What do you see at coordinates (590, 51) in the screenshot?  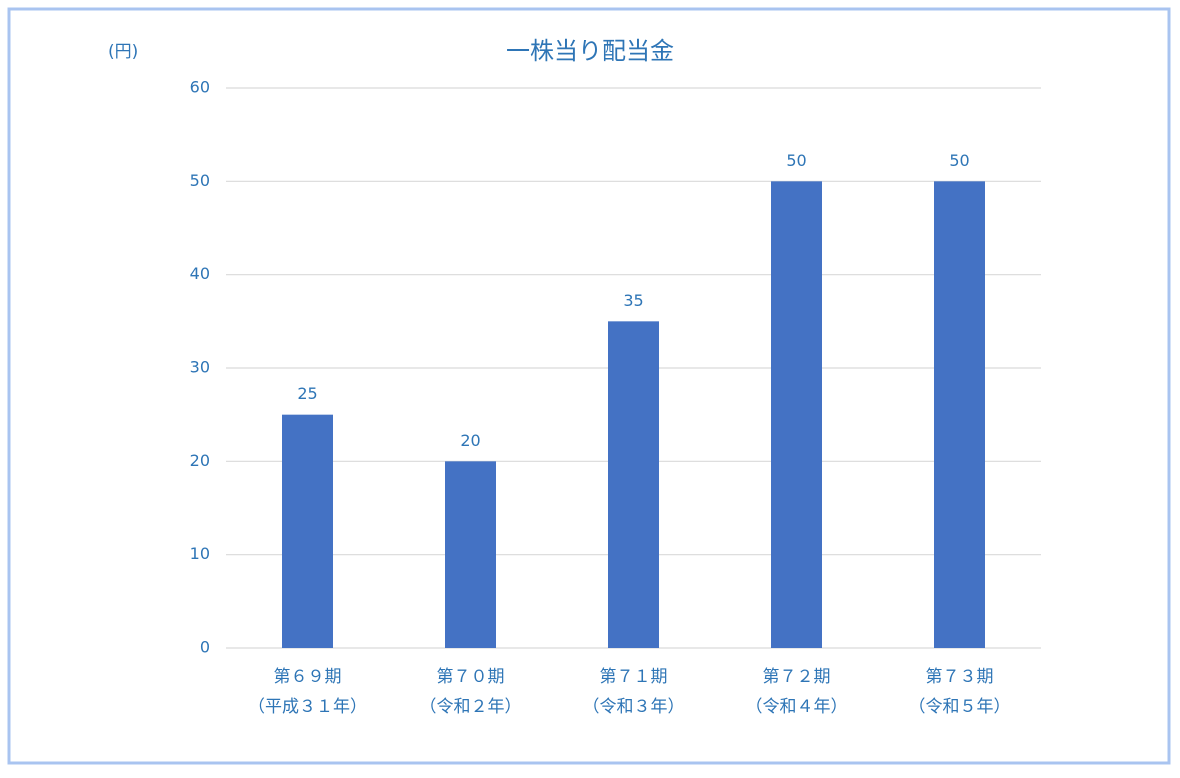 I see `chart-title: 一株当り配当金` at bounding box center [590, 51].